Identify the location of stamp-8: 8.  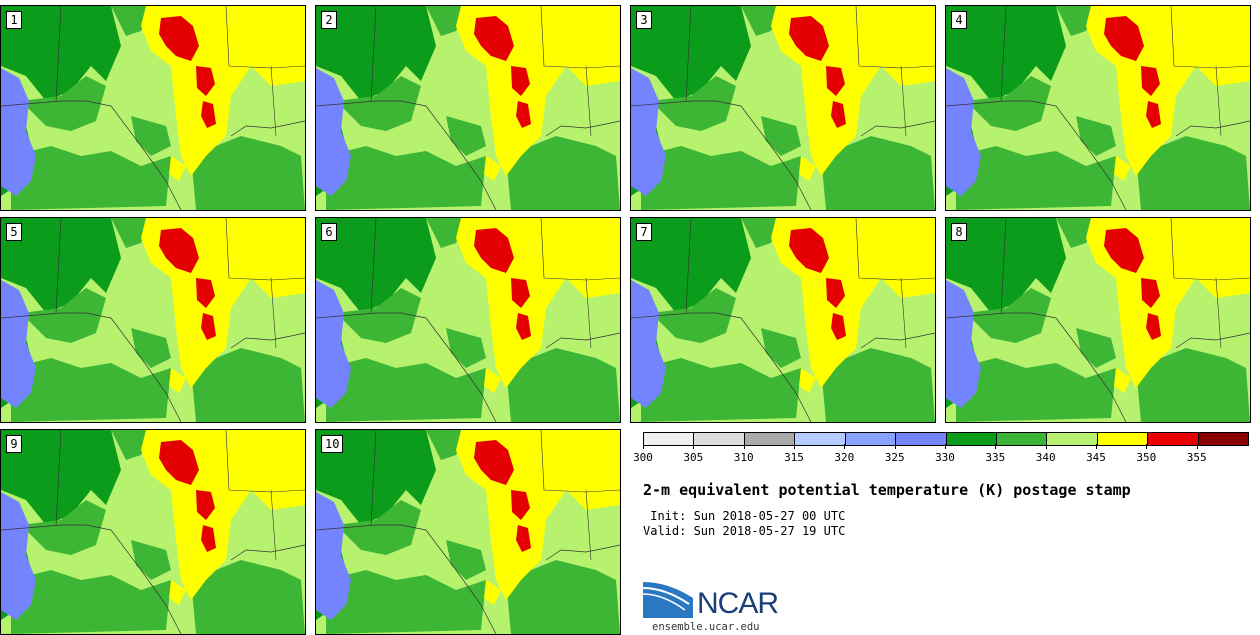
(1098, 320).